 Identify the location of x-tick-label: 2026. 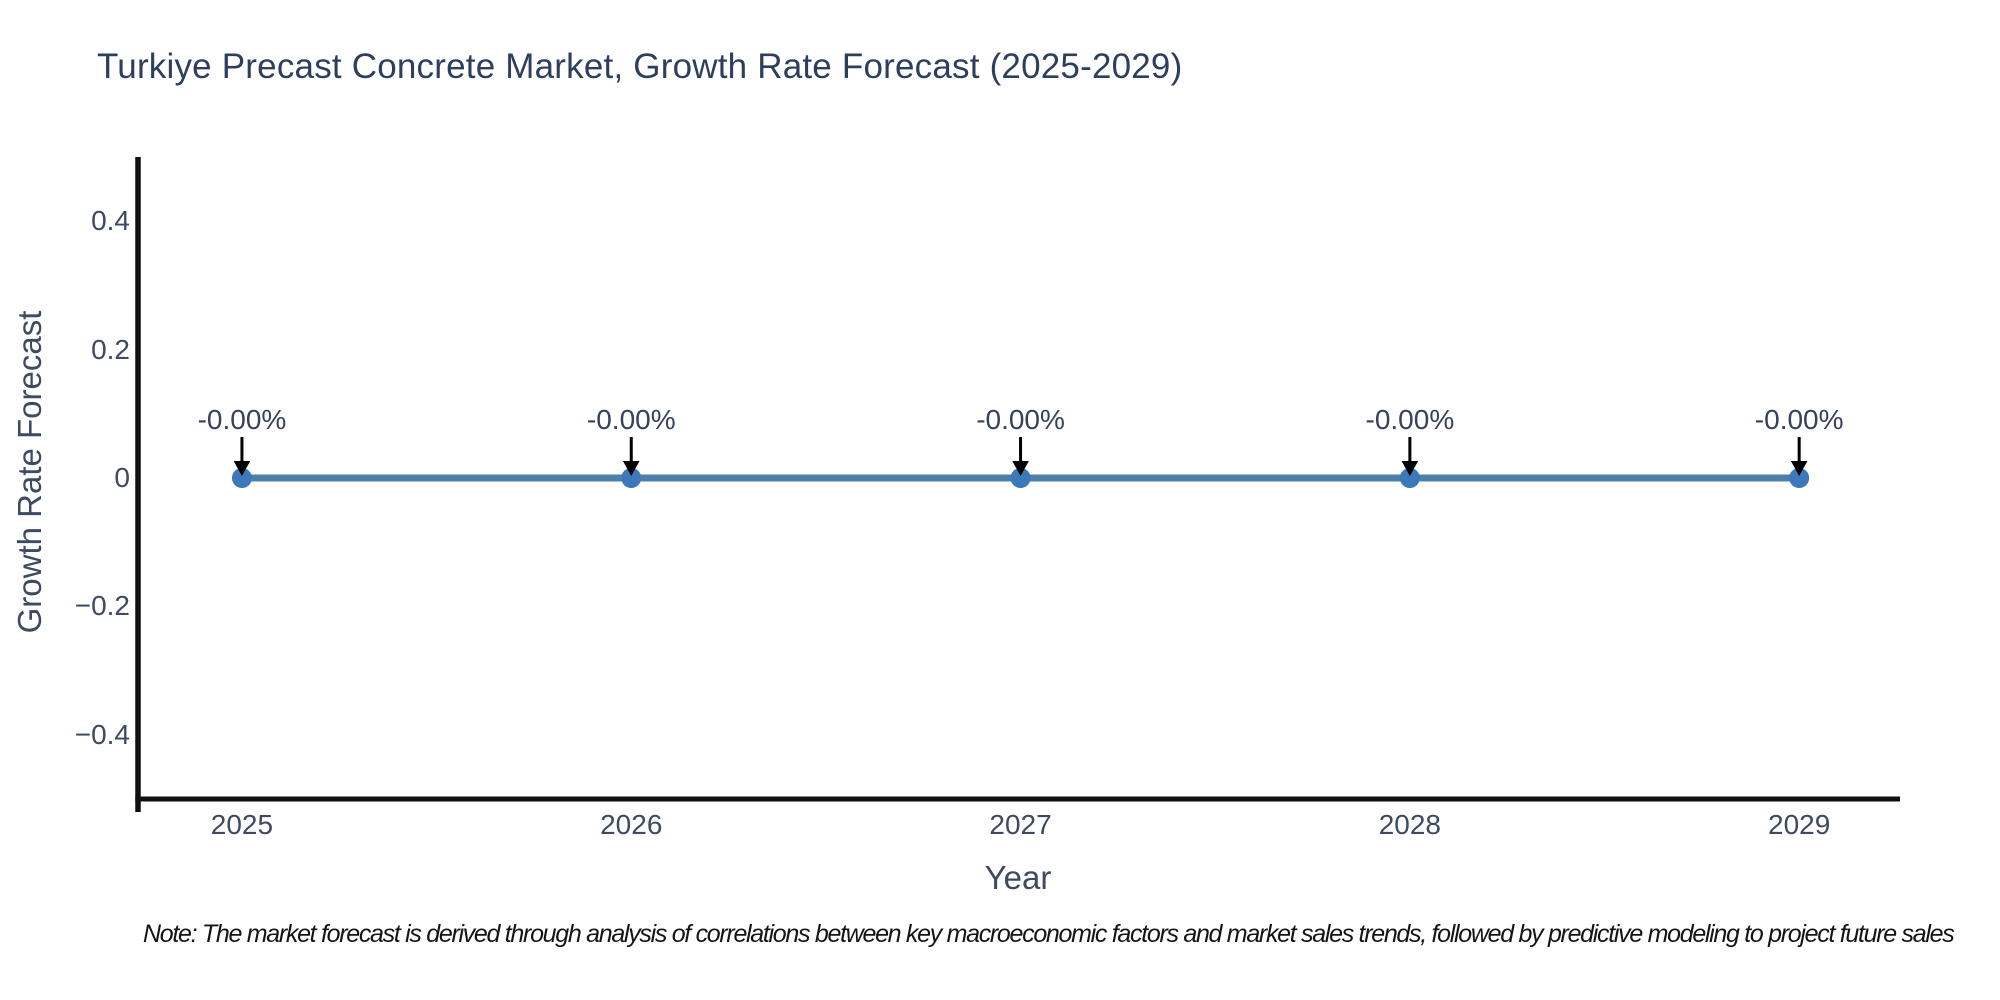
(631, 824).